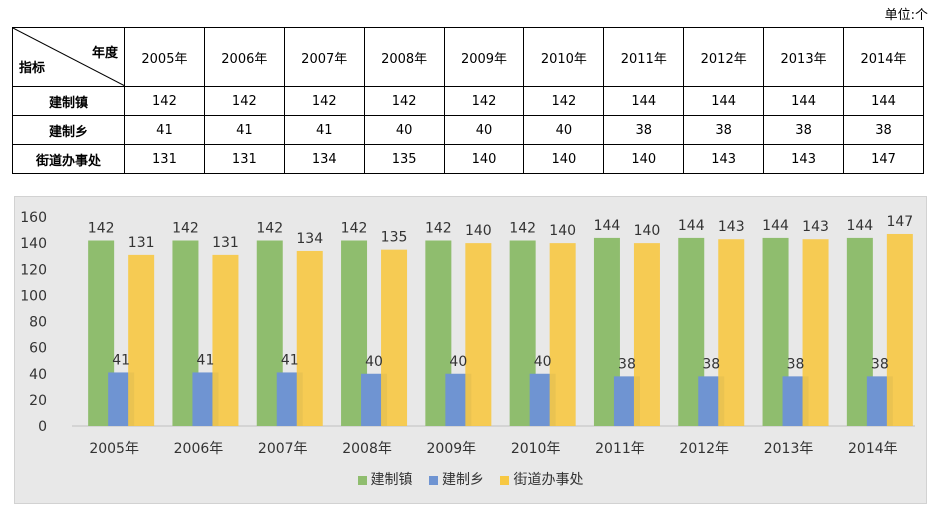 Image resolution: width=942 pixels, height=512 pixels. What do you see at coordinates (883, 57) in the screenshot?
I see `year-header: 2014年` at bounding box center [883, 57].